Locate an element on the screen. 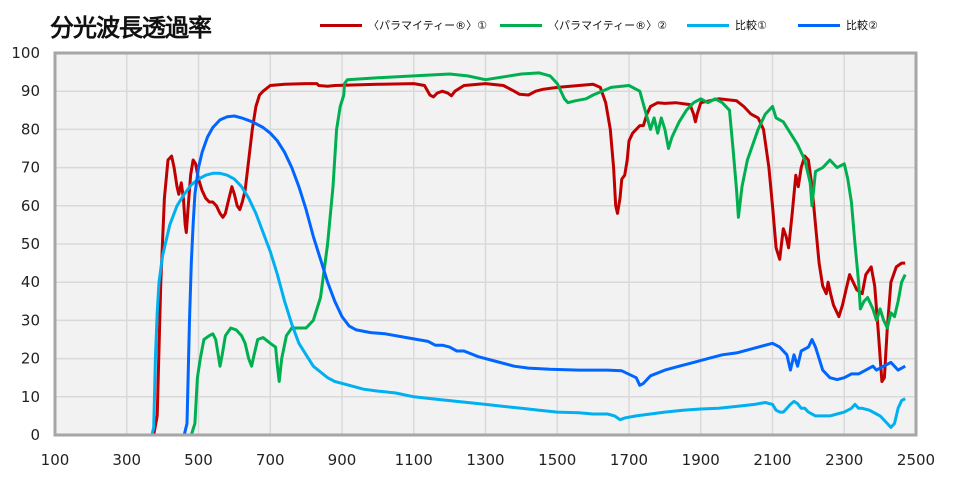 The height and width of the screenshot is (478, 964). y-tick-label: 90 is located at coordinates (30, 91).